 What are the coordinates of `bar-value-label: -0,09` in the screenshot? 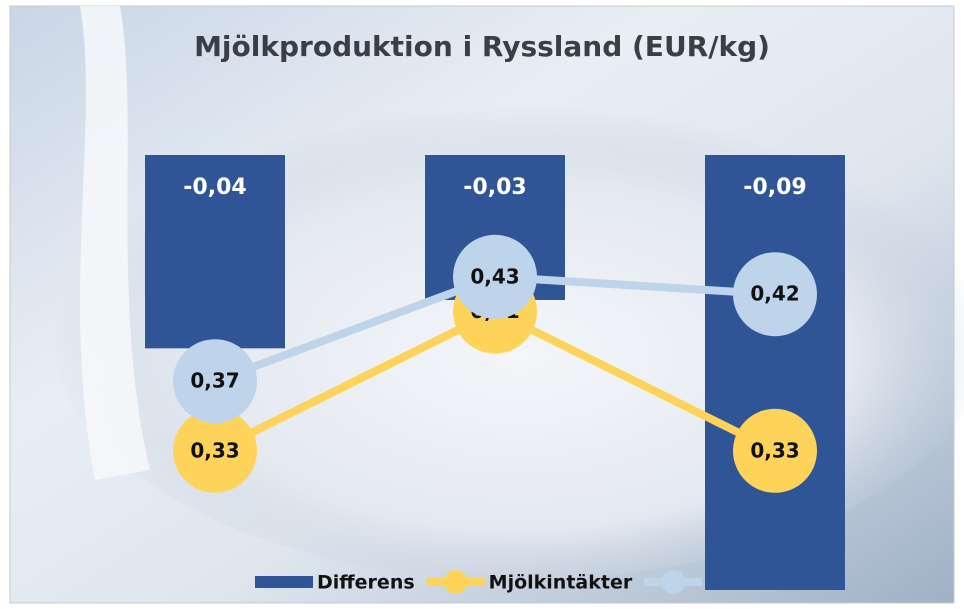 It's located at (774, 187).